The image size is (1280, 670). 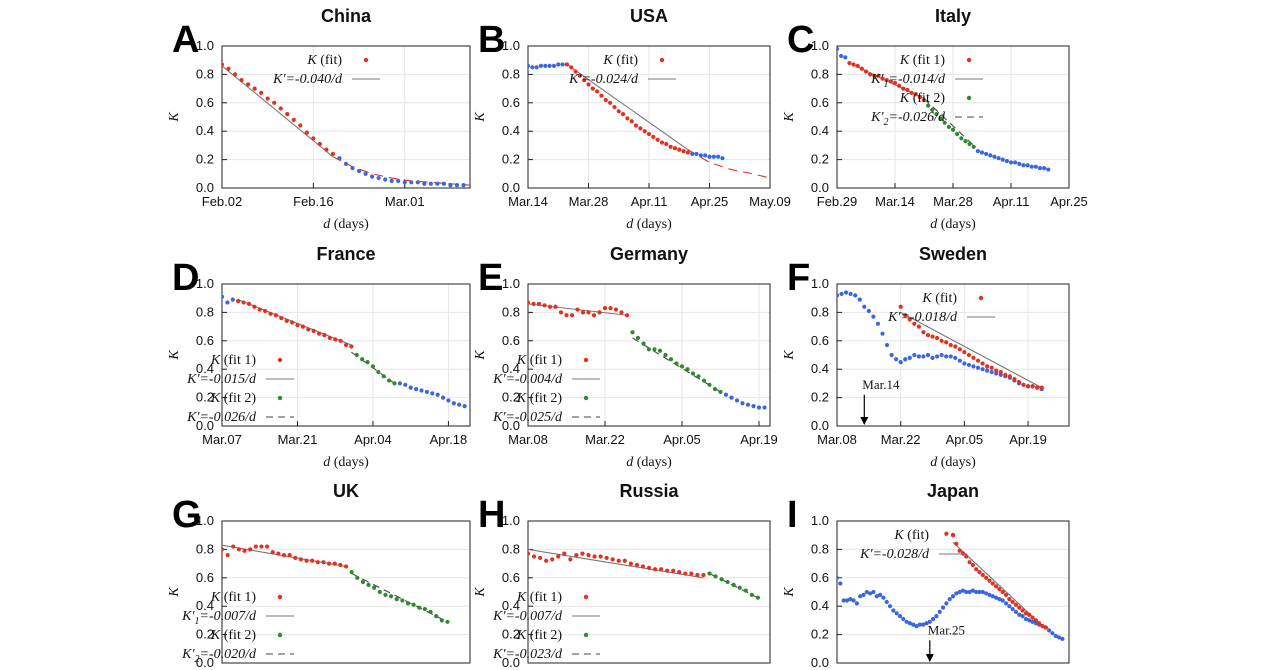 I want to click on legend-label: K (fit), so click(x=620, y=60).